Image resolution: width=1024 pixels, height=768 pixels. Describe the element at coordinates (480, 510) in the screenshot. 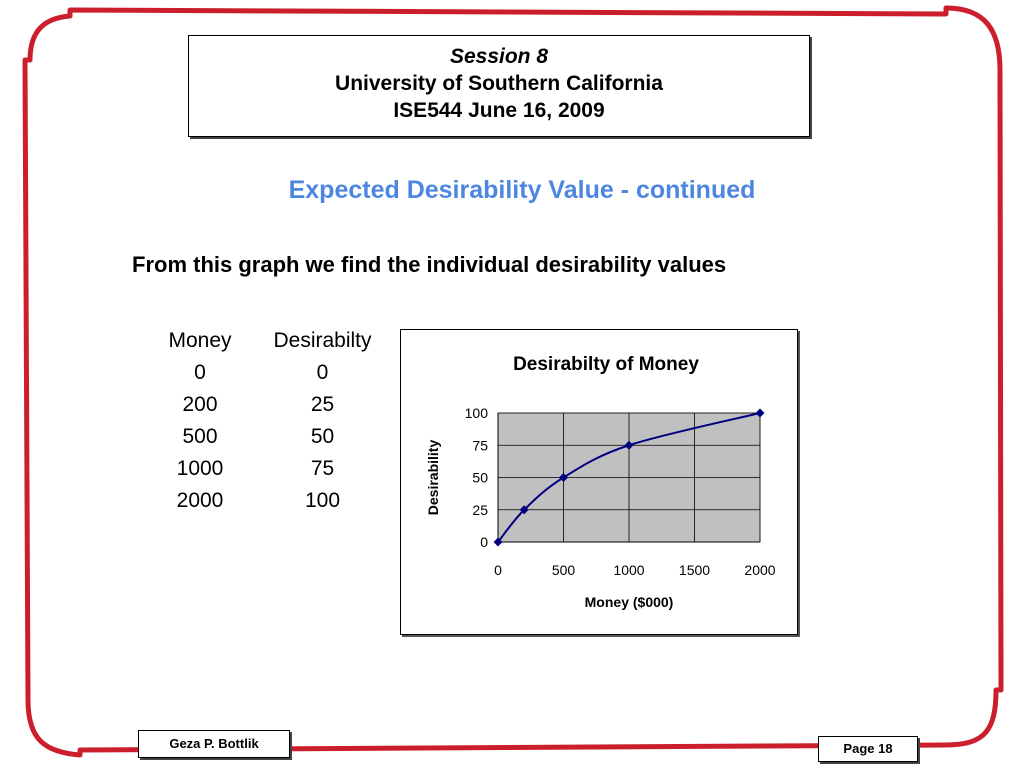

I see `y-tick-label: 25` at that location.